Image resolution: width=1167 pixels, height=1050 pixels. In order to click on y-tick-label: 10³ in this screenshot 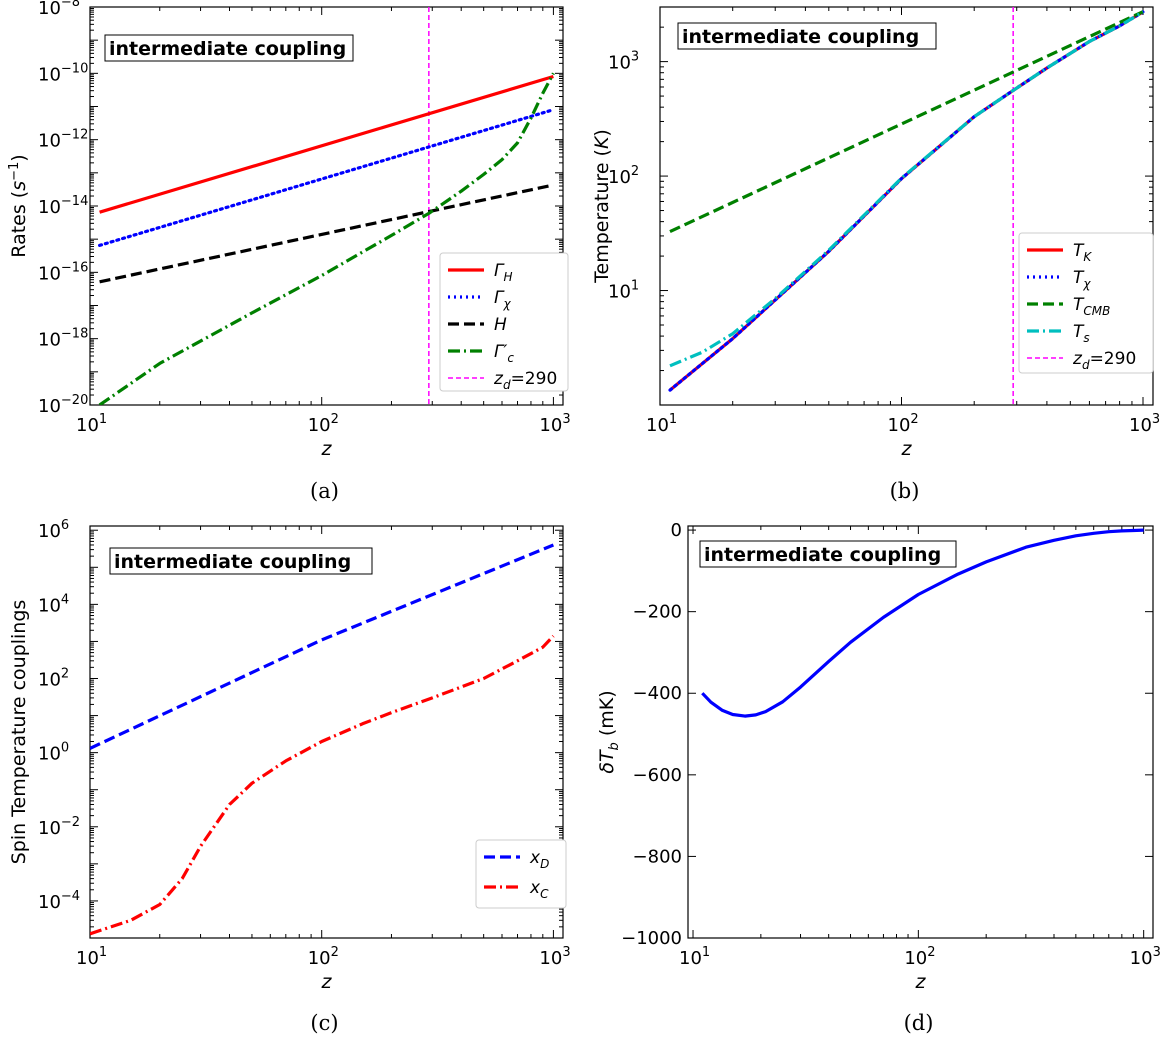, I will do `click(623, 62)`.